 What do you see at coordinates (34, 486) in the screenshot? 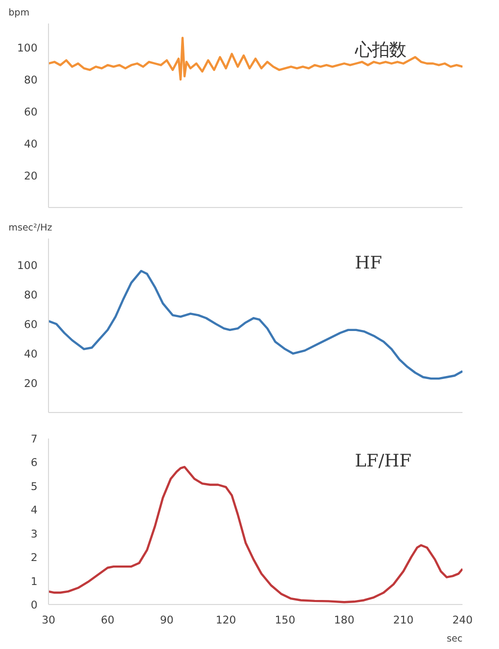
I see `y-tick-label: 5` at bounding box center [34, 486].